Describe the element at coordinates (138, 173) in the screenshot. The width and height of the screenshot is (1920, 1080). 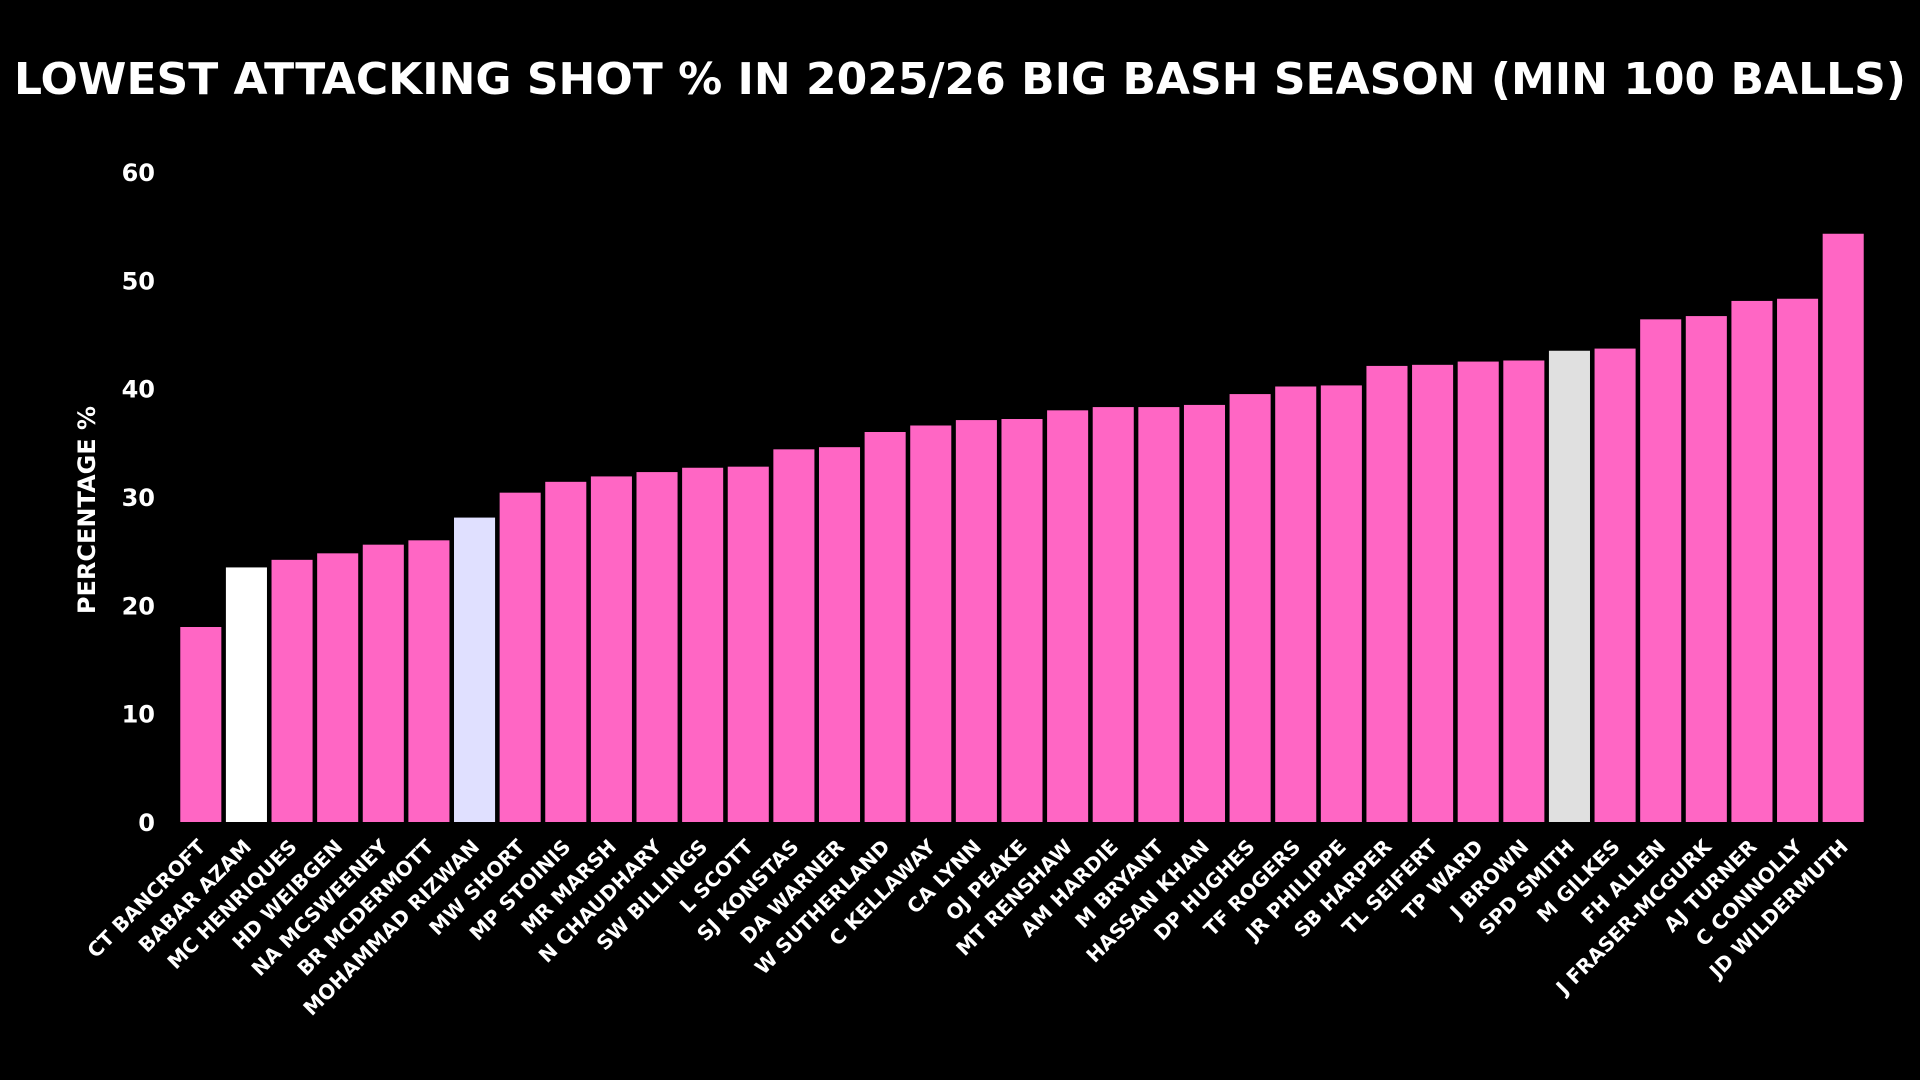
I see `y-tick-label: 60` at that location.